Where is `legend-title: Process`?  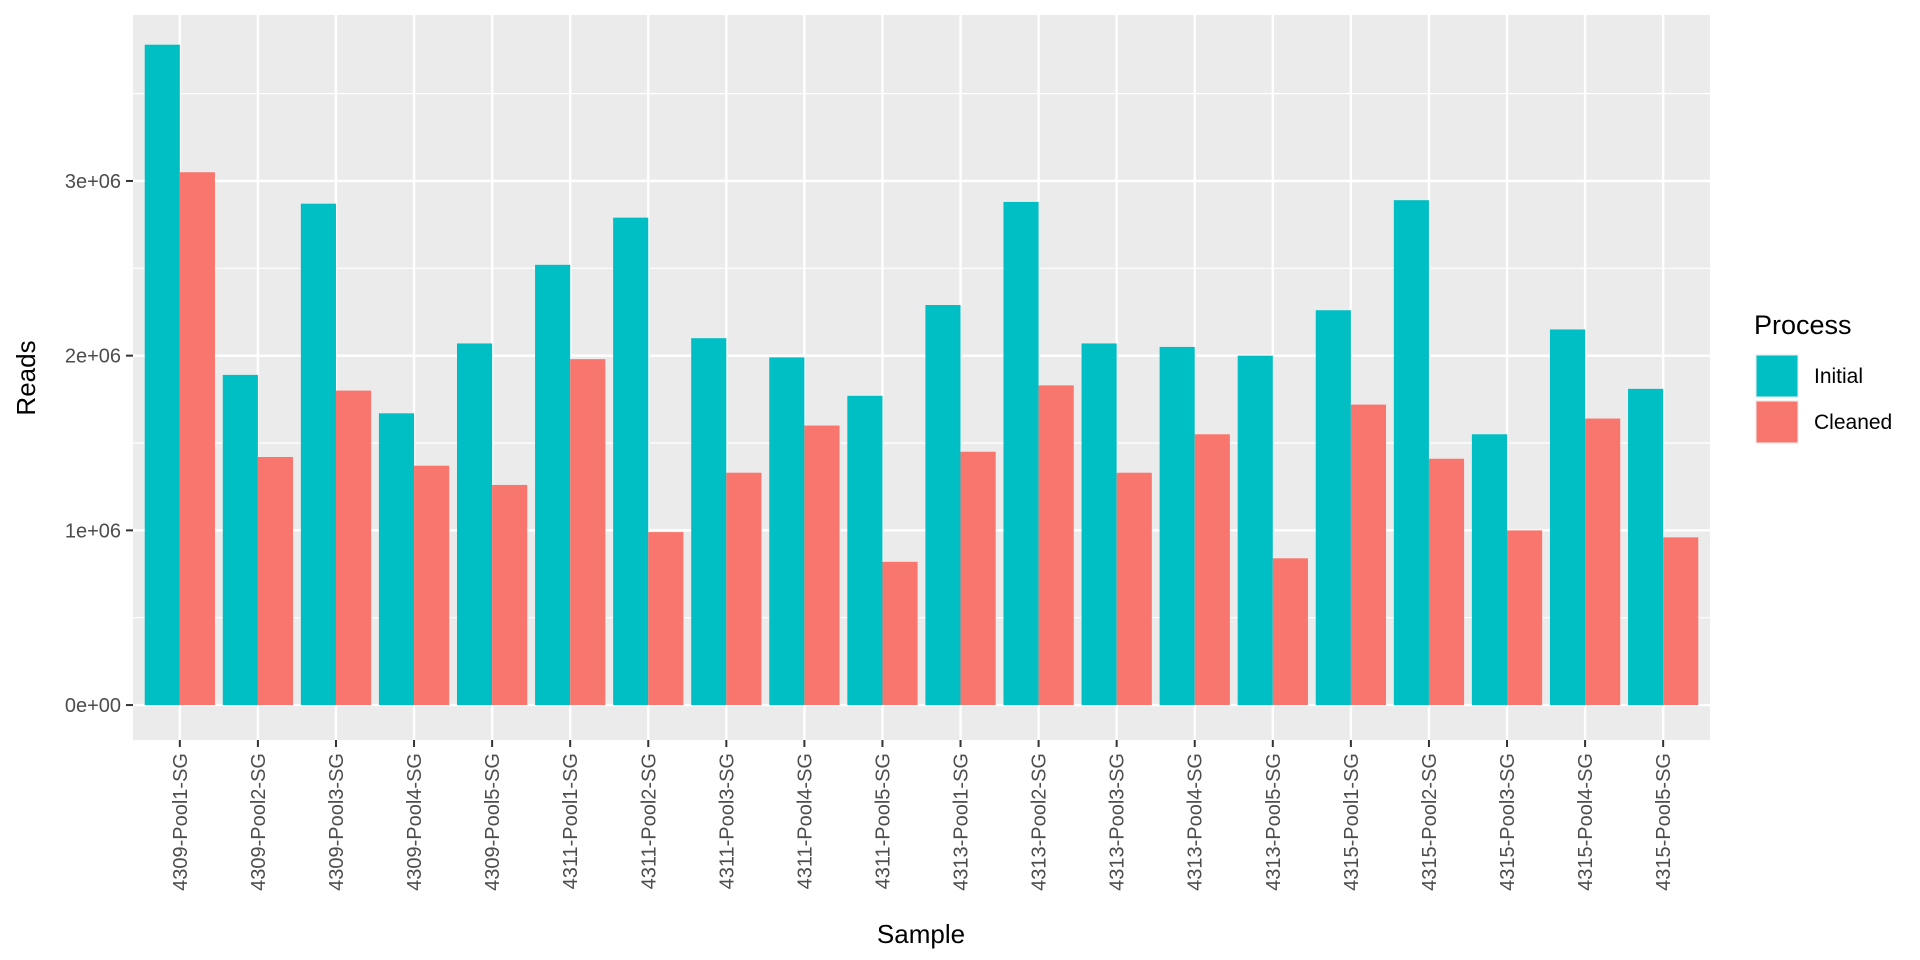 legend-title: Process is located at coordinates (1803, 325).